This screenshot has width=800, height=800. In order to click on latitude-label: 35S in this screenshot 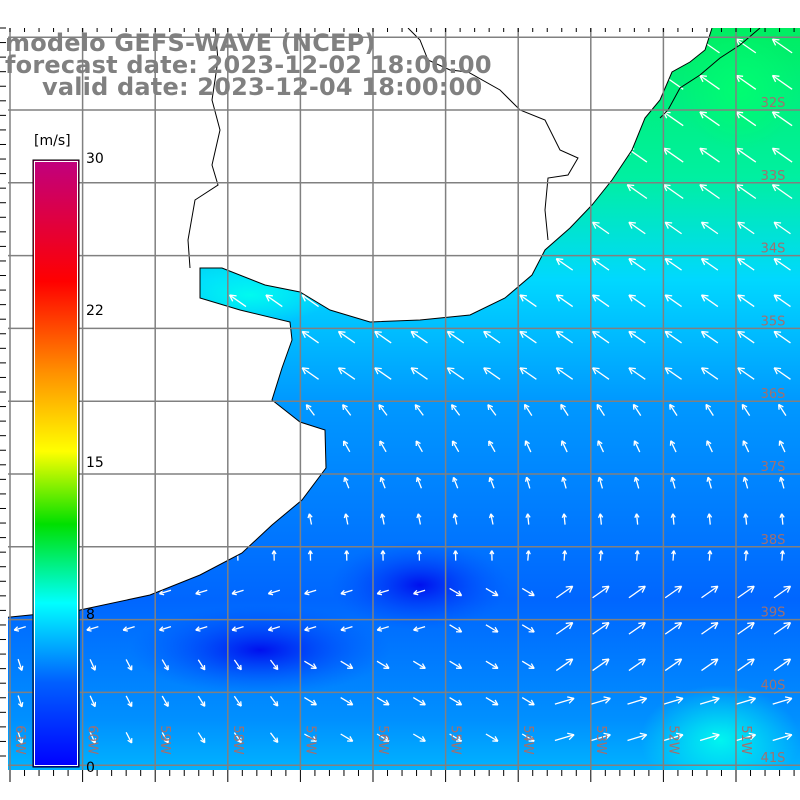, I will do `click(773, 321)`.